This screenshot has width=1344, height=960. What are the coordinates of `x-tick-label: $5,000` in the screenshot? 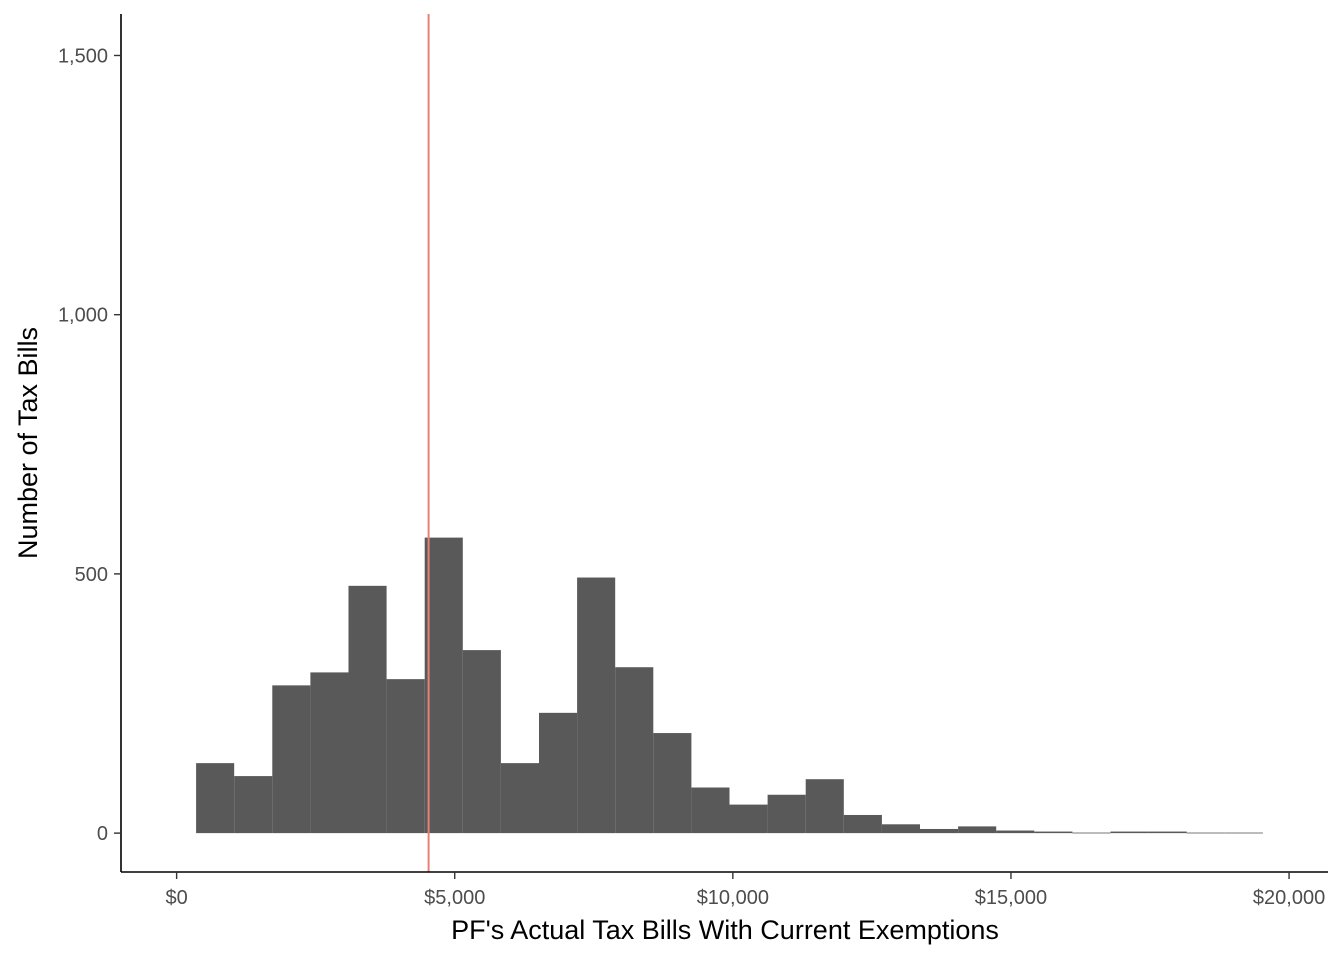 It's located at (454, 898).